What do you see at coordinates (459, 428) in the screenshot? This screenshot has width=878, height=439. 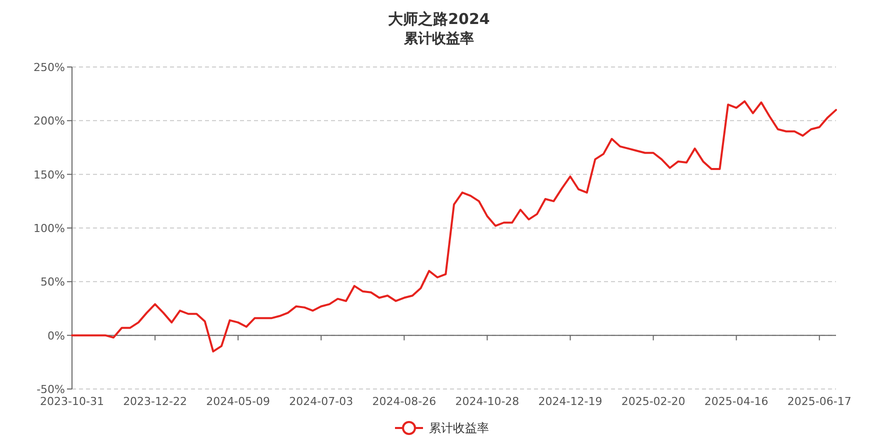 I see `legend-label: 累计收益率` at bounding box center [459, 428].